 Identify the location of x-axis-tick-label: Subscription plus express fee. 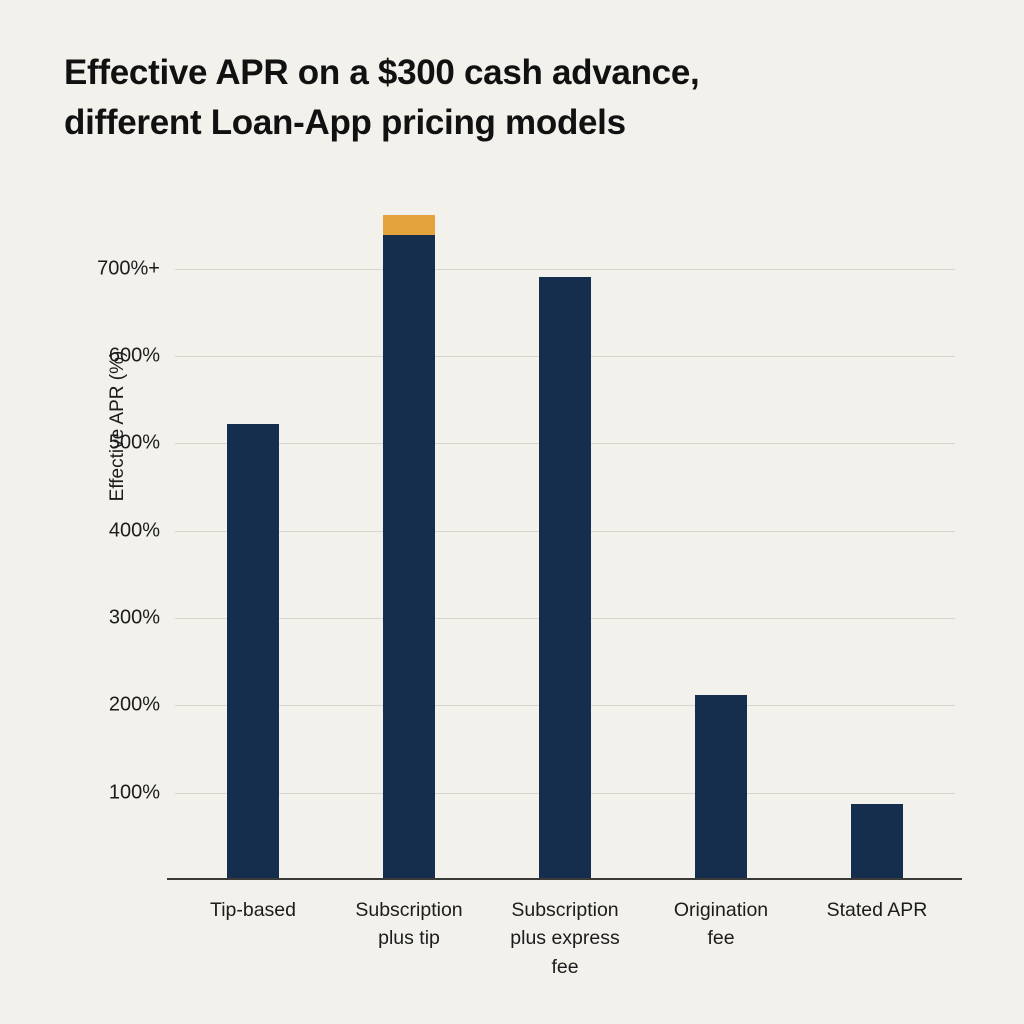
(565, 938).